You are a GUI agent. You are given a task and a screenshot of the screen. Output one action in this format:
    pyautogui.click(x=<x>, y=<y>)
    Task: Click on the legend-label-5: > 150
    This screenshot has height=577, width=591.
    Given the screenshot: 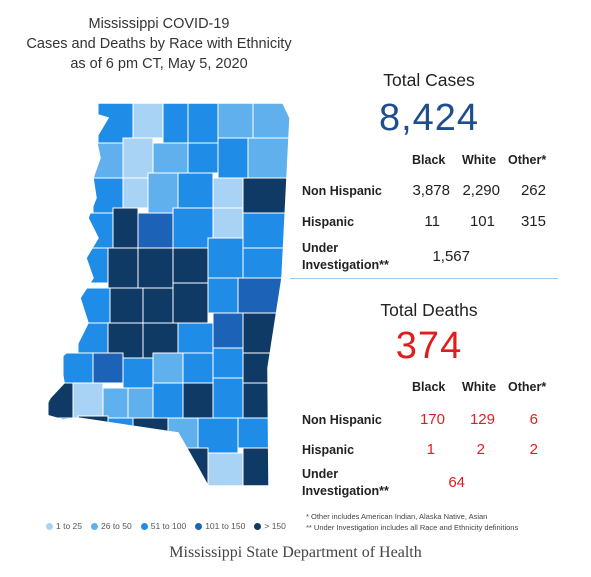 What is the action you would take?
    pyautogui.click(x=275, y=526)
    